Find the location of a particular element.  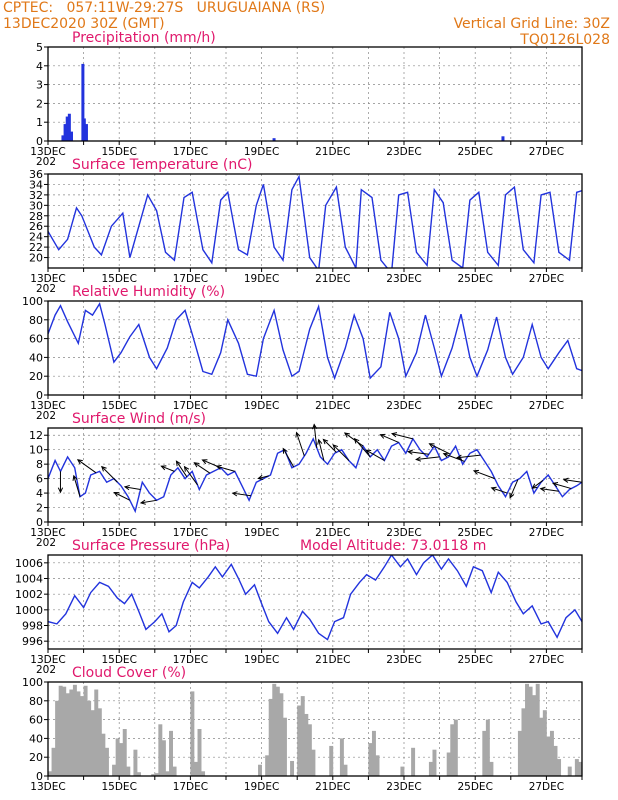

y-tick-label: 24 is located at coordinates (36, 237).